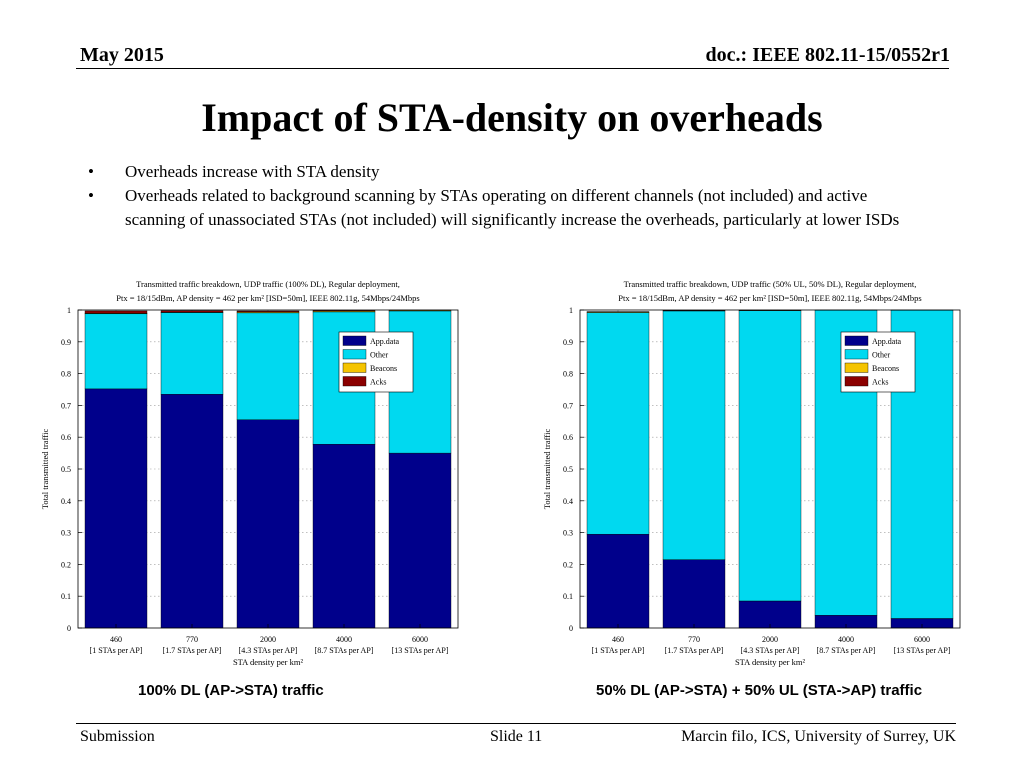 This screenshot has height=768, width=1024. Describe the element at coordinates (117, 736) in the screenshot. I see `footer-submission: Submission` at that location.